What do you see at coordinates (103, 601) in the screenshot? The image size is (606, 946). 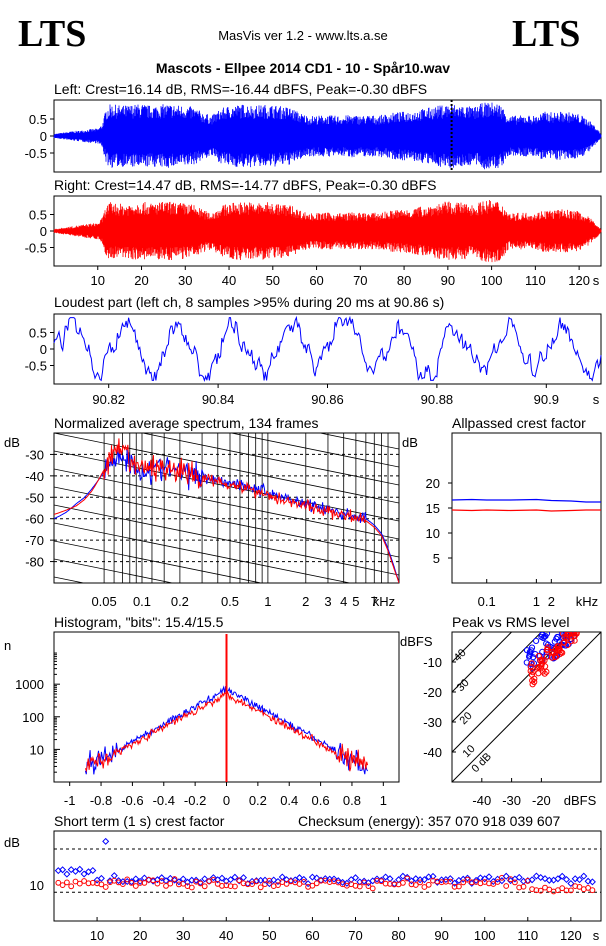 I see `spectrum-xtick-label: 0.05` at bounding box center [103, 601].